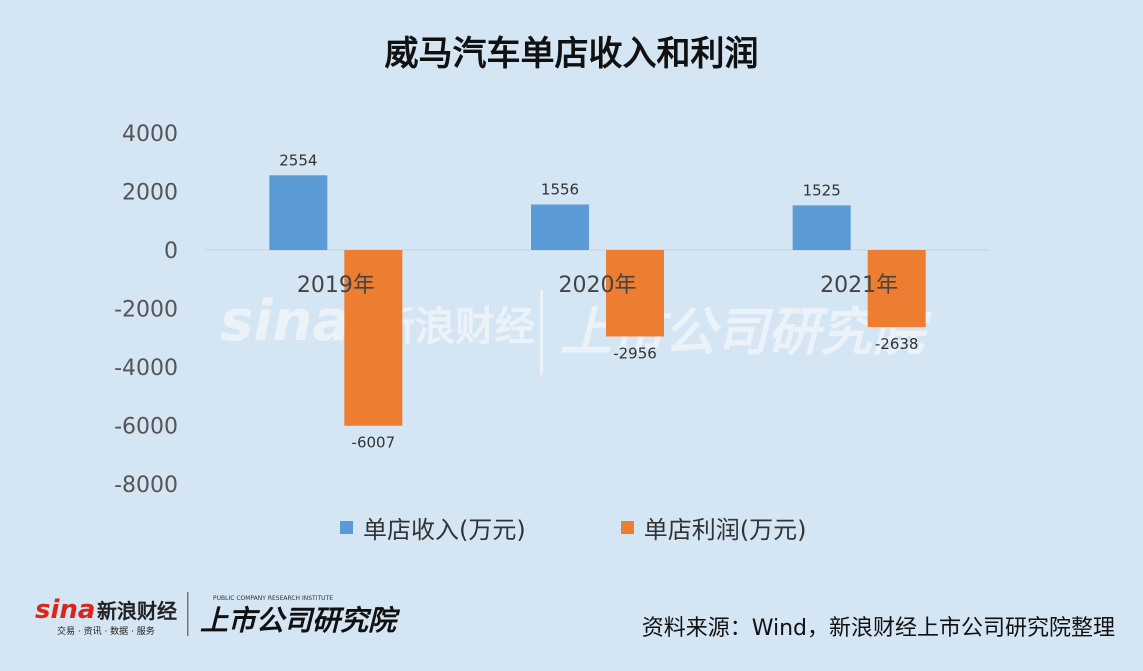  What do you see at coordinates (150, 134) in the screenshot?
I see `y-tick-label: 4000` at bounding box center [150, 134].